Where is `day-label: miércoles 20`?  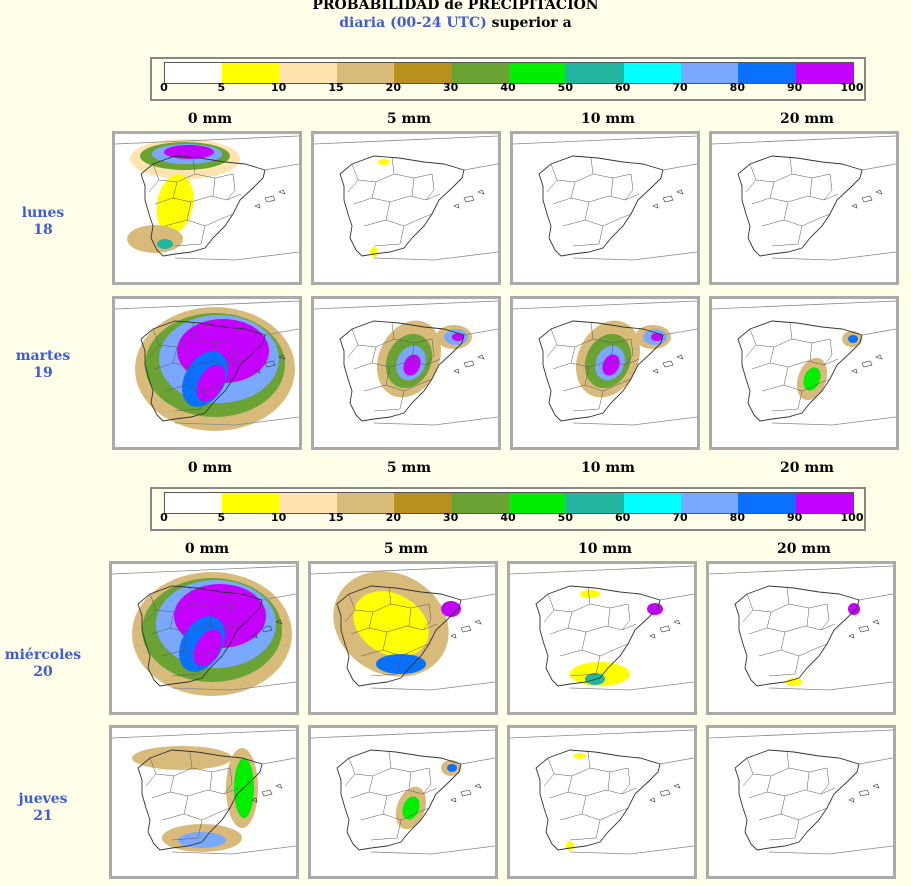 day-label: miércoles 20 is located at coordinates (43, 664).